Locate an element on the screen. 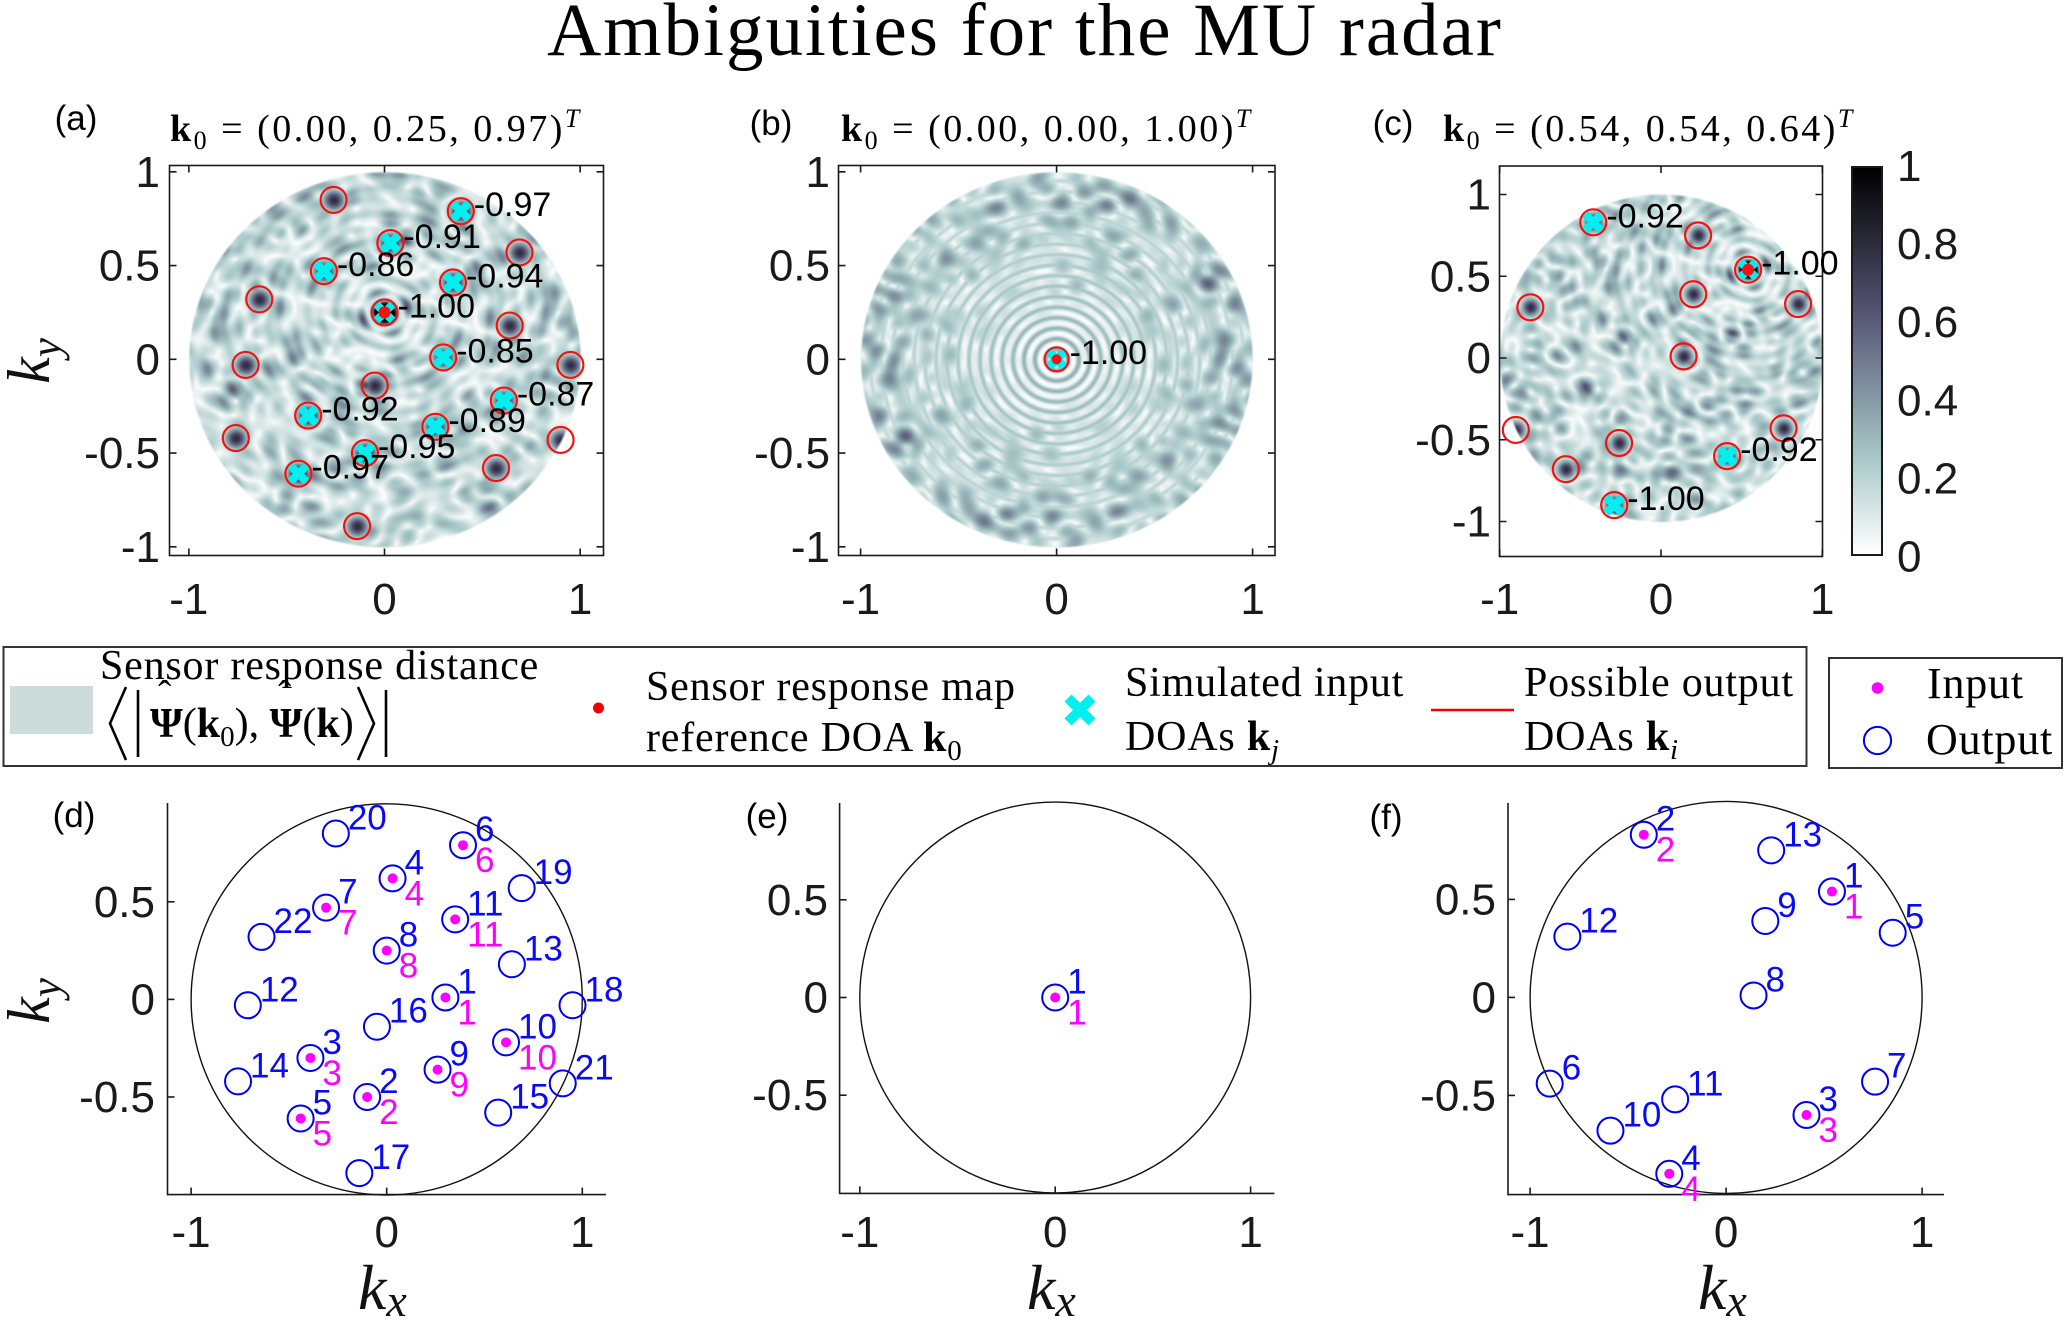 Image resolution: width=2067 pixels, height=1325 pixels. svg-text: DOAs ki is located at coordinates (1601, 740).